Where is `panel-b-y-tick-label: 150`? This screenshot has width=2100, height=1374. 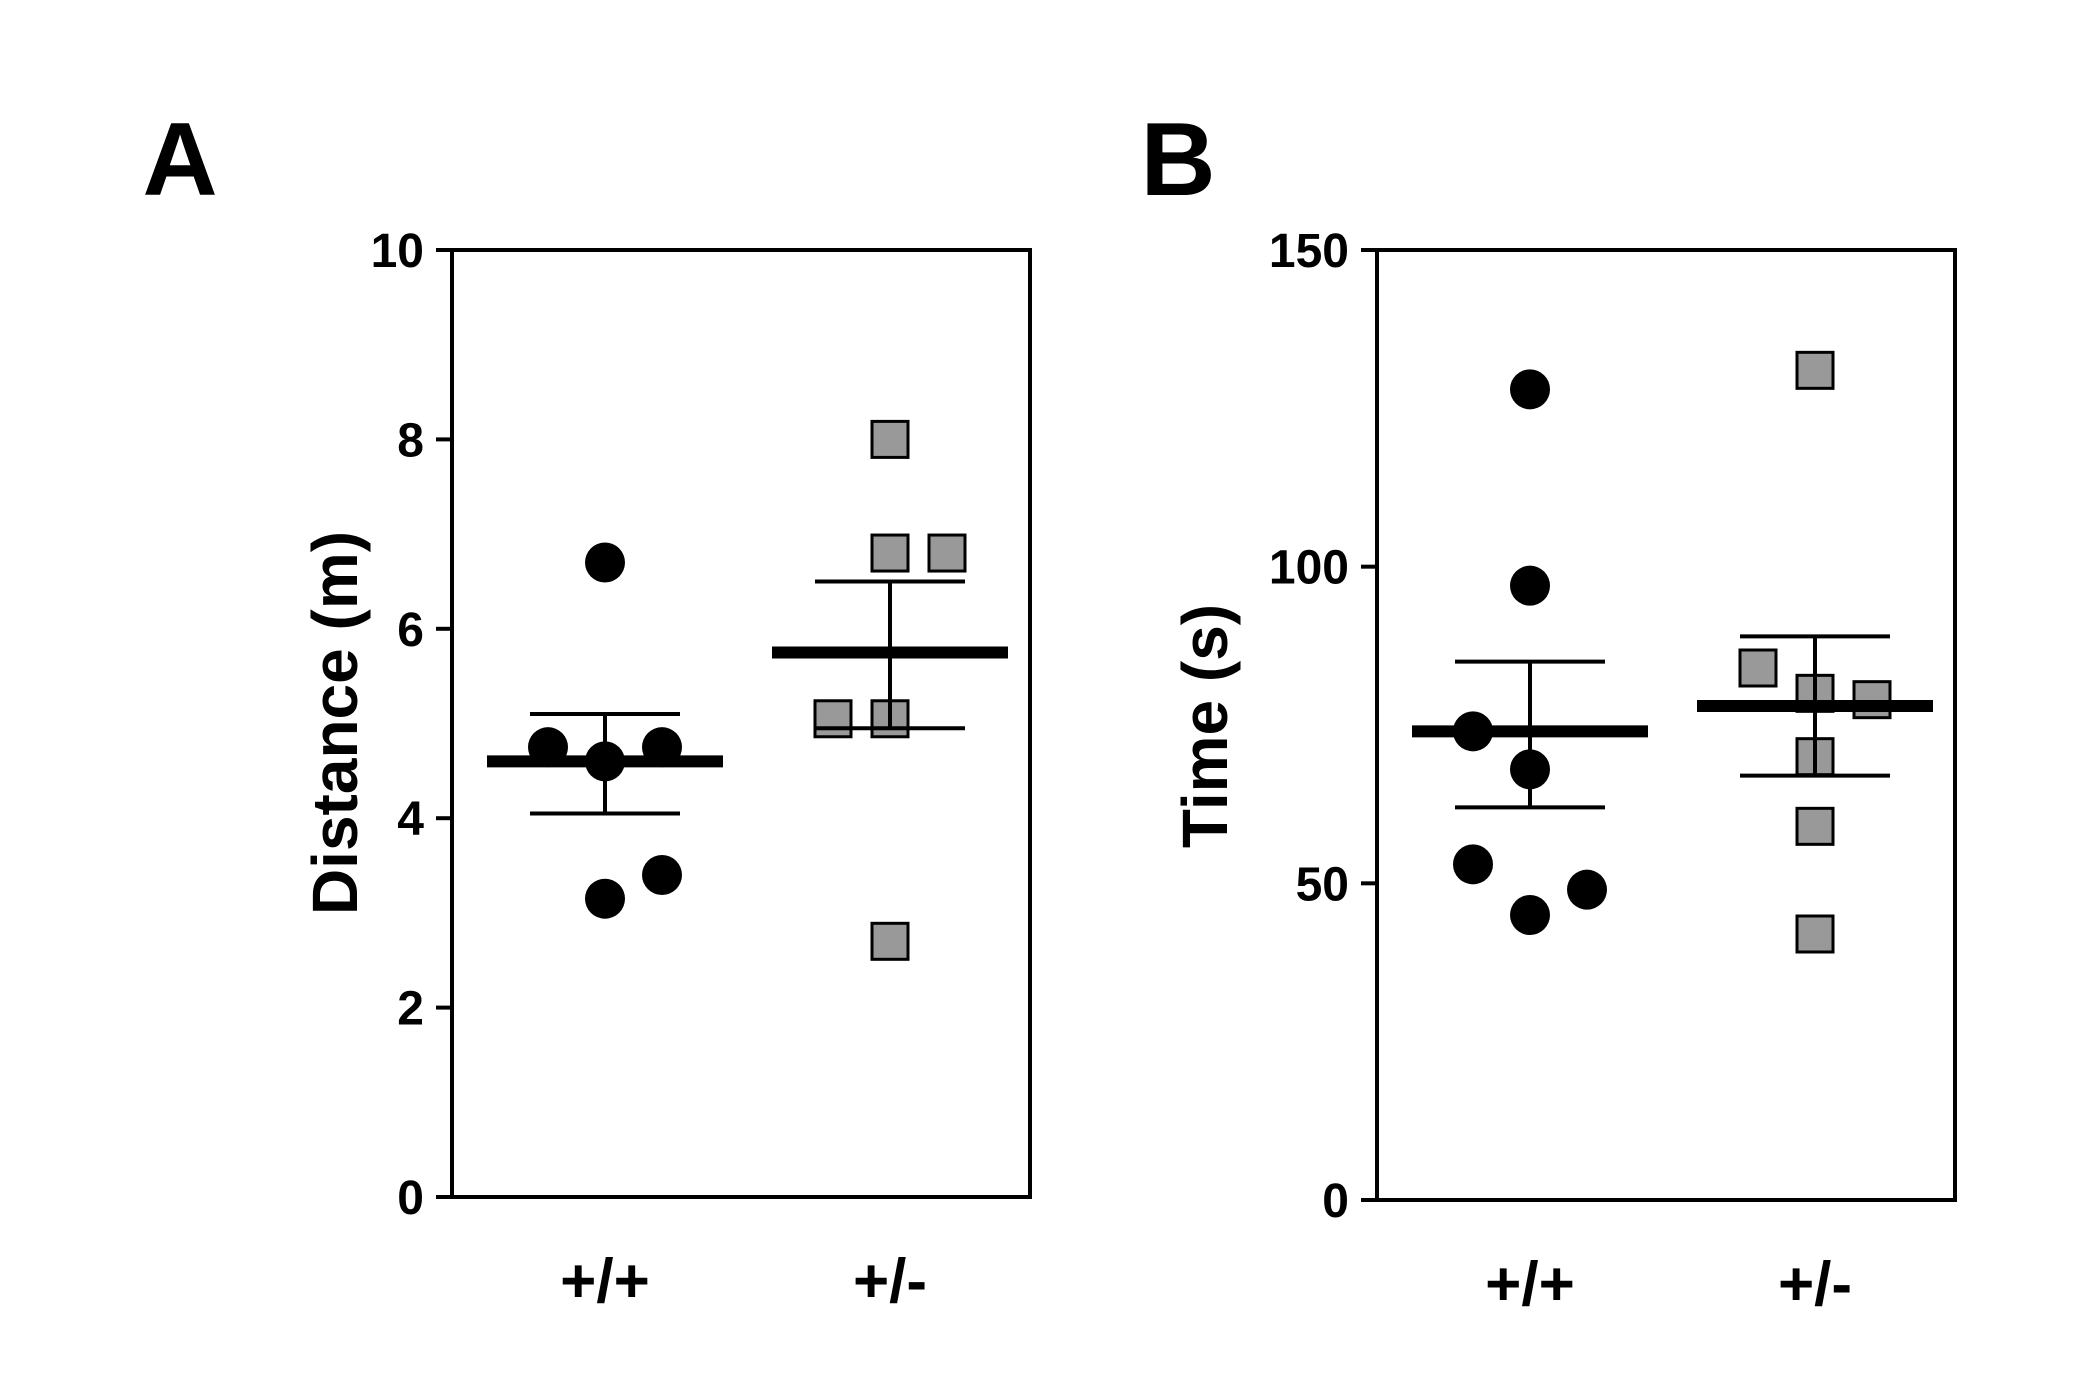
panel-b-y-tick-label: 150 is located at coordinates (1309, 251).